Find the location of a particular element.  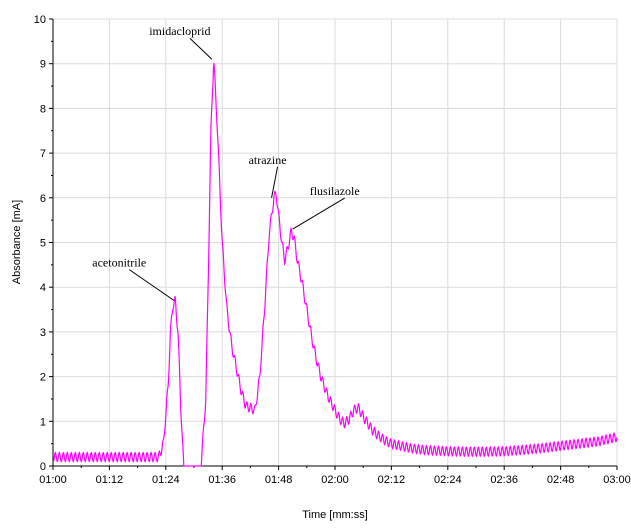

y-tick-label: 10 is located at coordinates (40, 20).